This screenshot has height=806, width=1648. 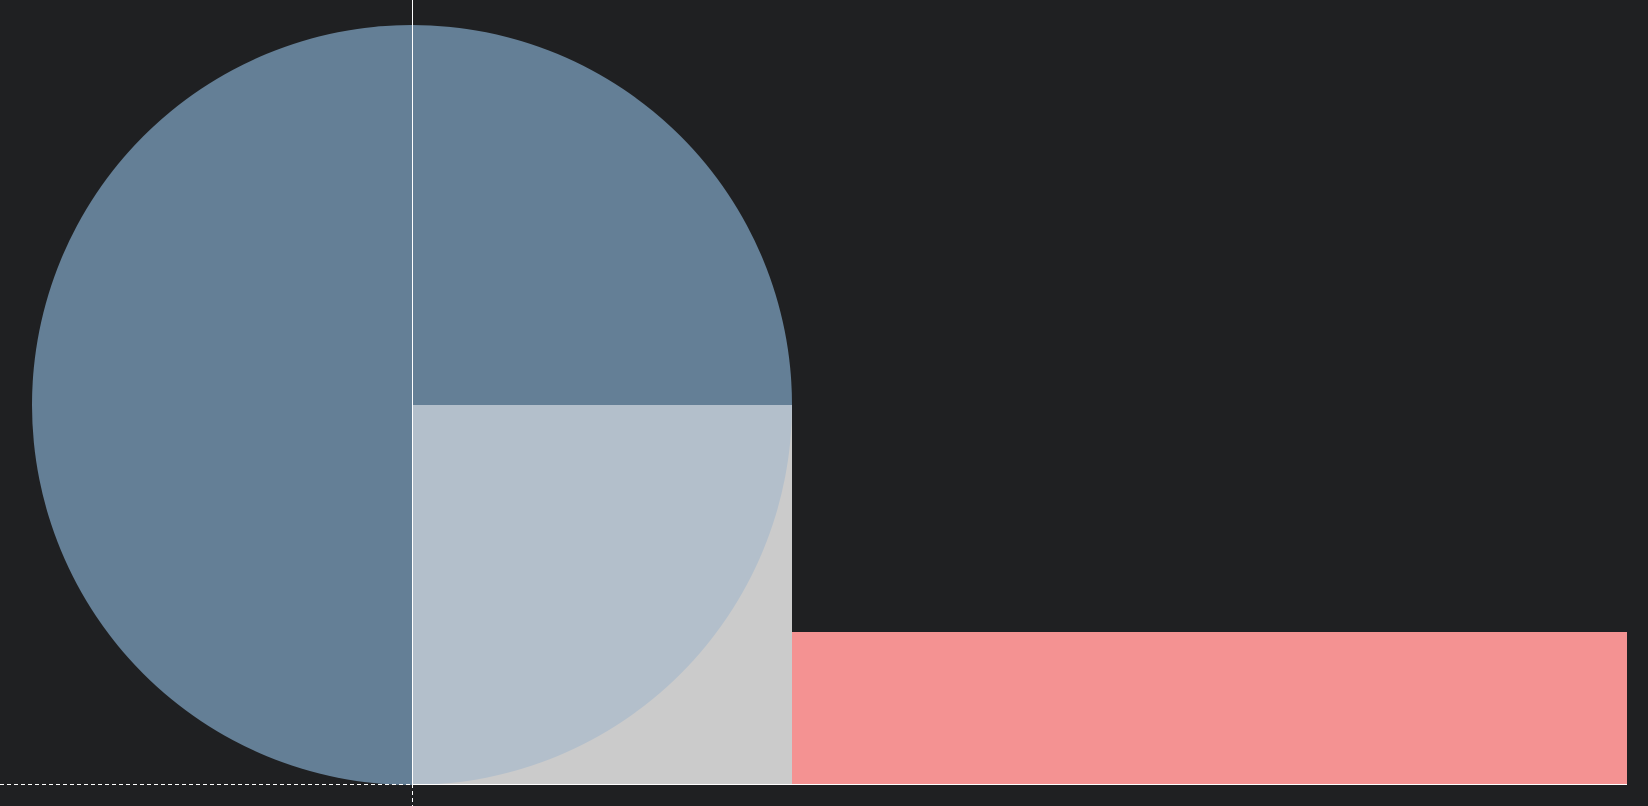 I want to click on circle-lower-right-quarter, so click(x=602, y=595).